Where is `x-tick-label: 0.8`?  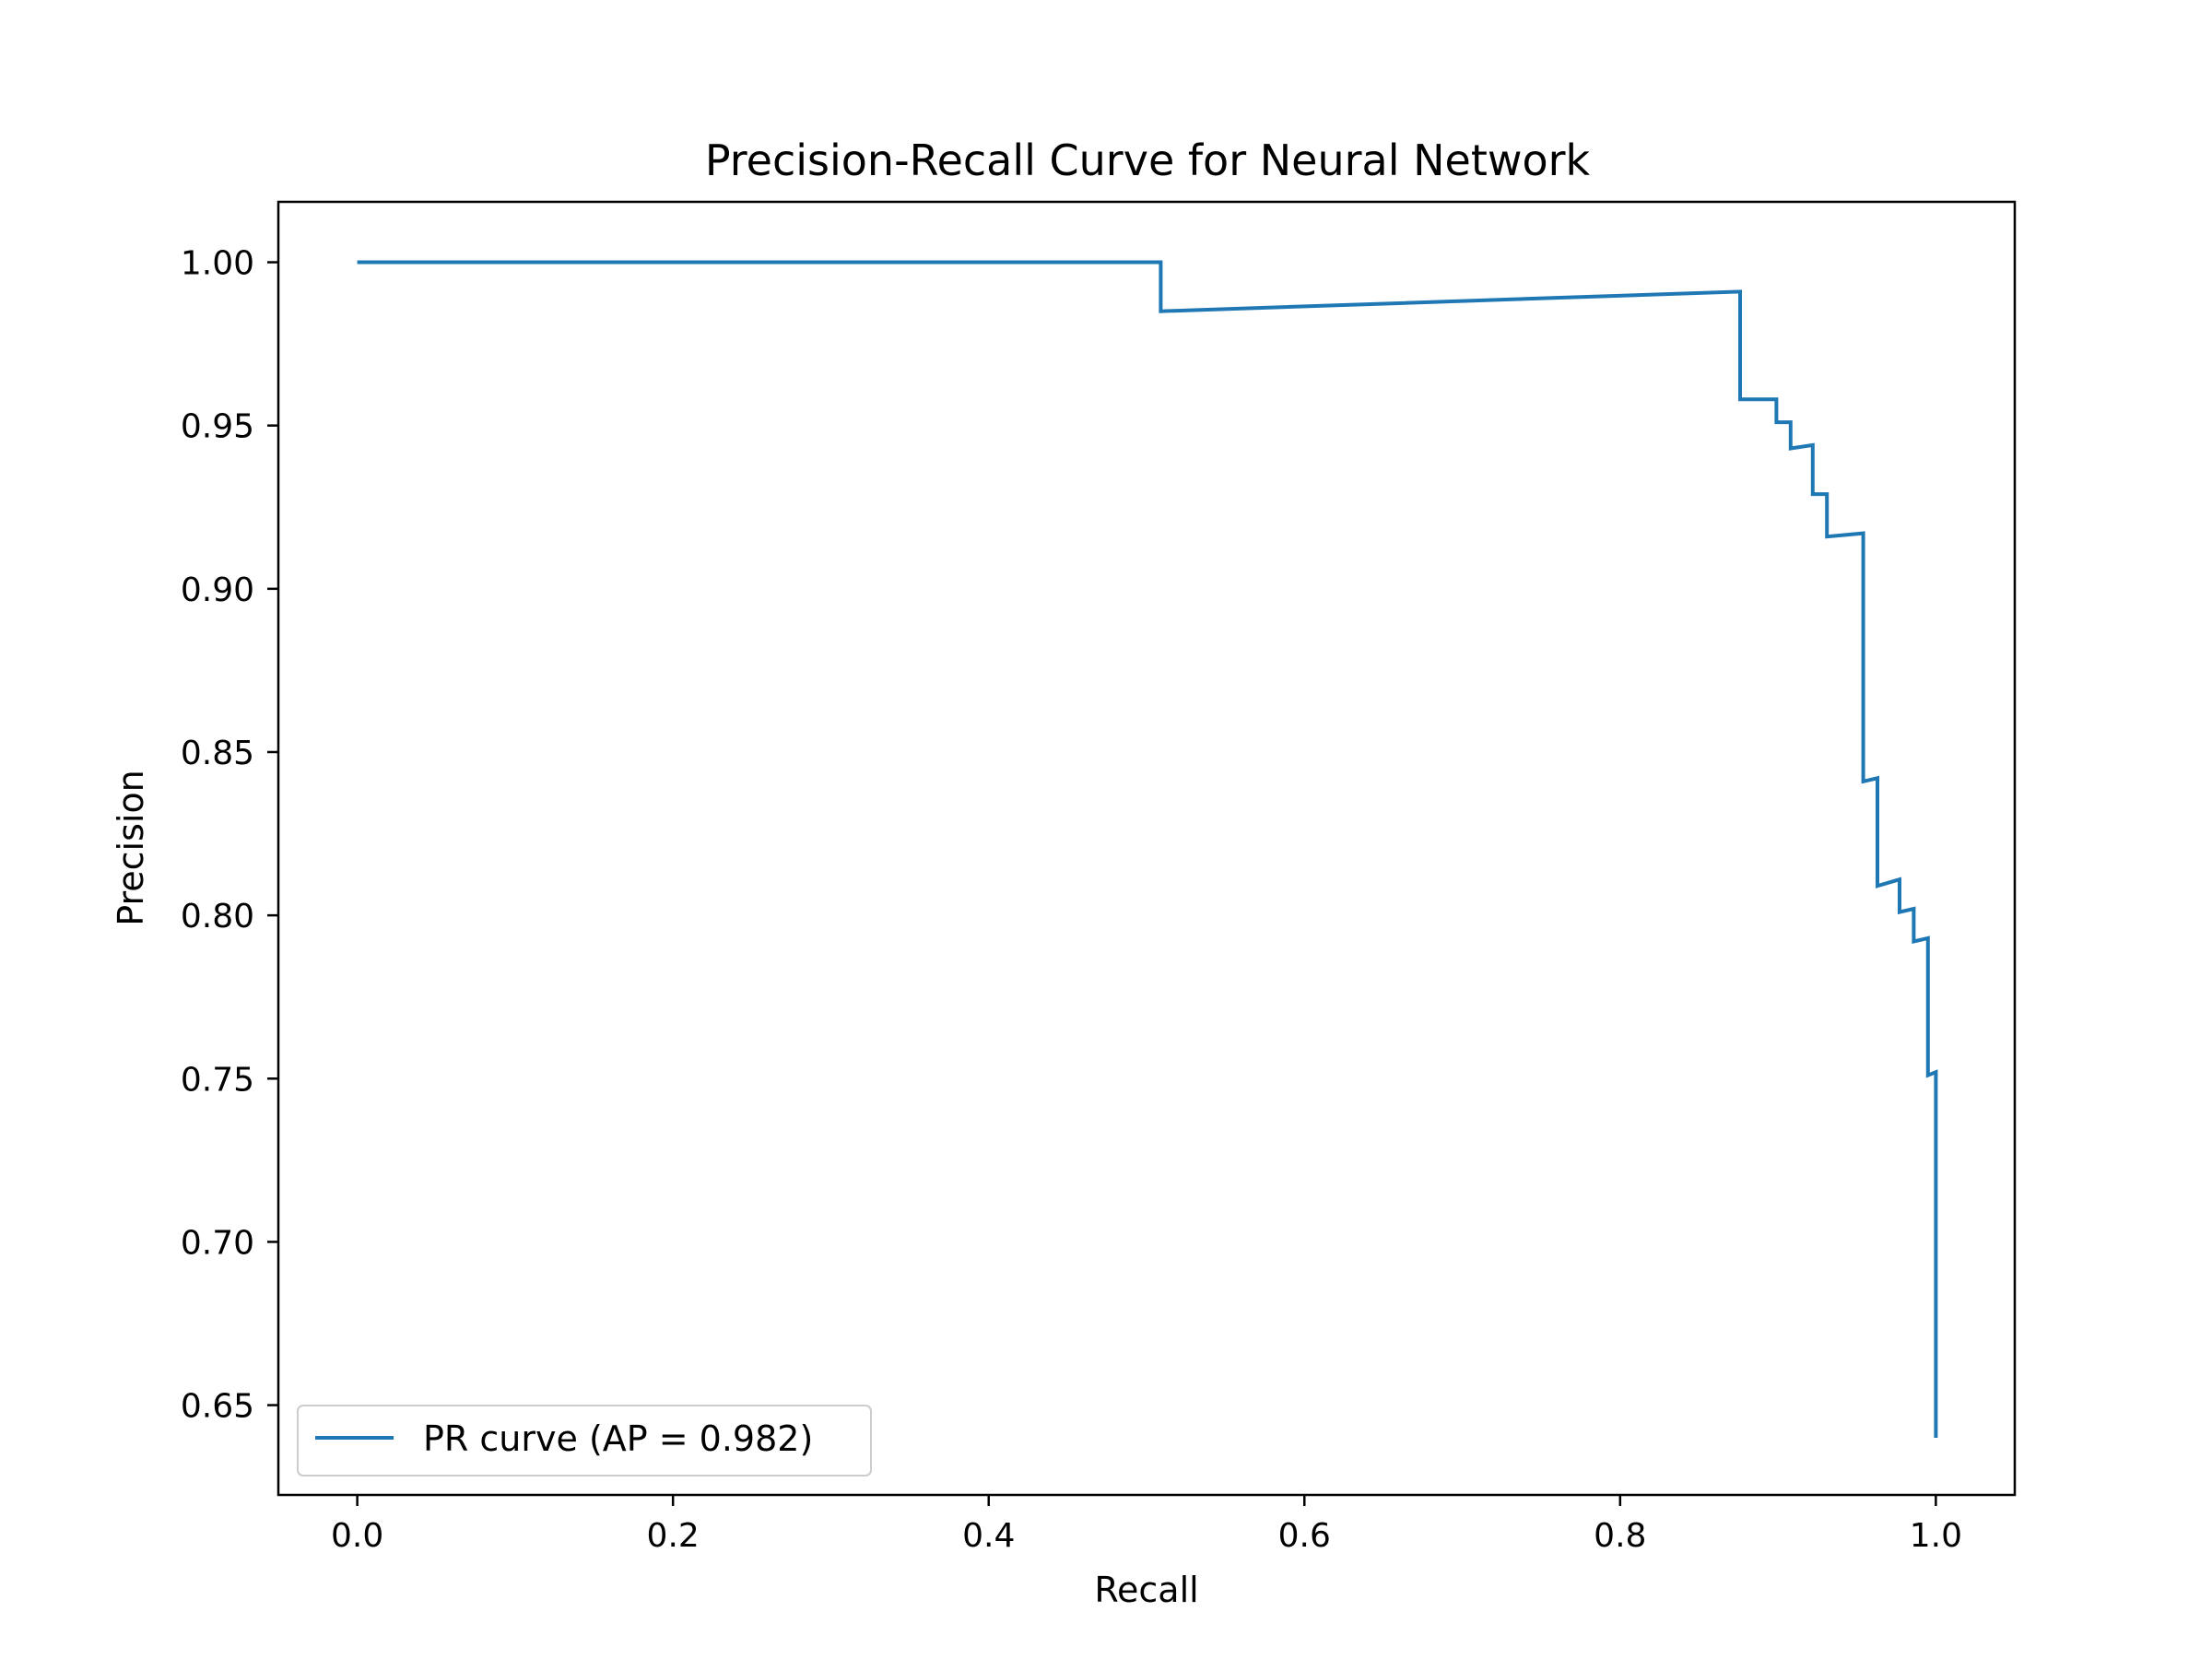
x-tick-label: 0.8 is located at coordinates (1620, 1536).